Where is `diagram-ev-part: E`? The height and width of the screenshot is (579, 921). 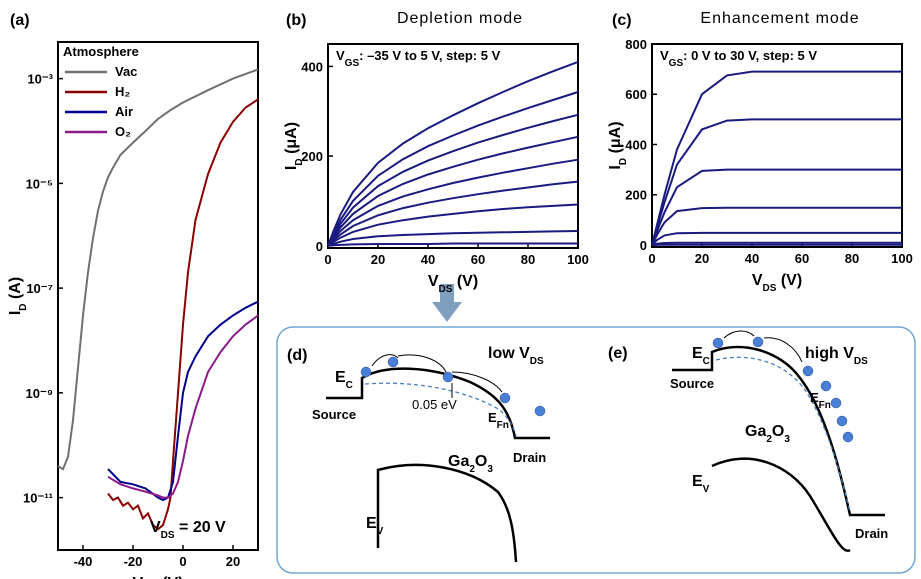
diagram-ev-part: E is located at coordinates (371, 523).